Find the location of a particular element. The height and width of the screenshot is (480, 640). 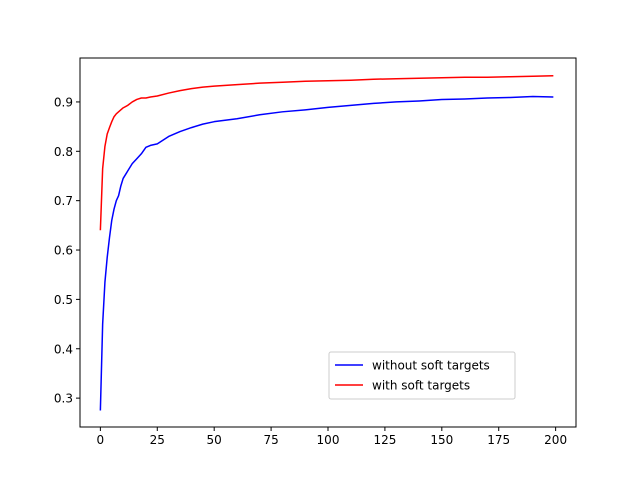

y-axis: 0.3 0.4 0.5 0.6 0.7 0.8 0.9 is located at coordinates (67, 250).